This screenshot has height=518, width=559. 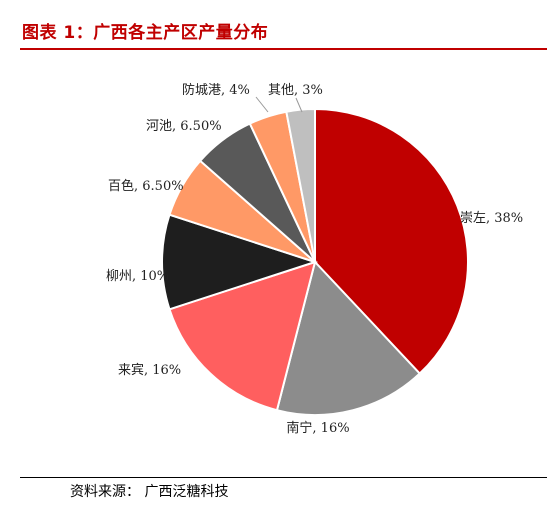 What do you see at coordinates (184, 126) in the screenshot?
I see `slice-label: 河池, 6.50%` at bounding box center [184, 126].